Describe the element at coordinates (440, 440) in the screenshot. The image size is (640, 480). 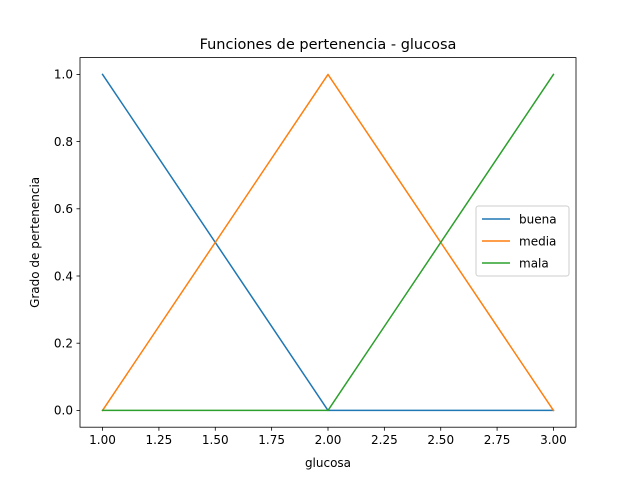
I see `x-tick-label: 2.50` at that location.